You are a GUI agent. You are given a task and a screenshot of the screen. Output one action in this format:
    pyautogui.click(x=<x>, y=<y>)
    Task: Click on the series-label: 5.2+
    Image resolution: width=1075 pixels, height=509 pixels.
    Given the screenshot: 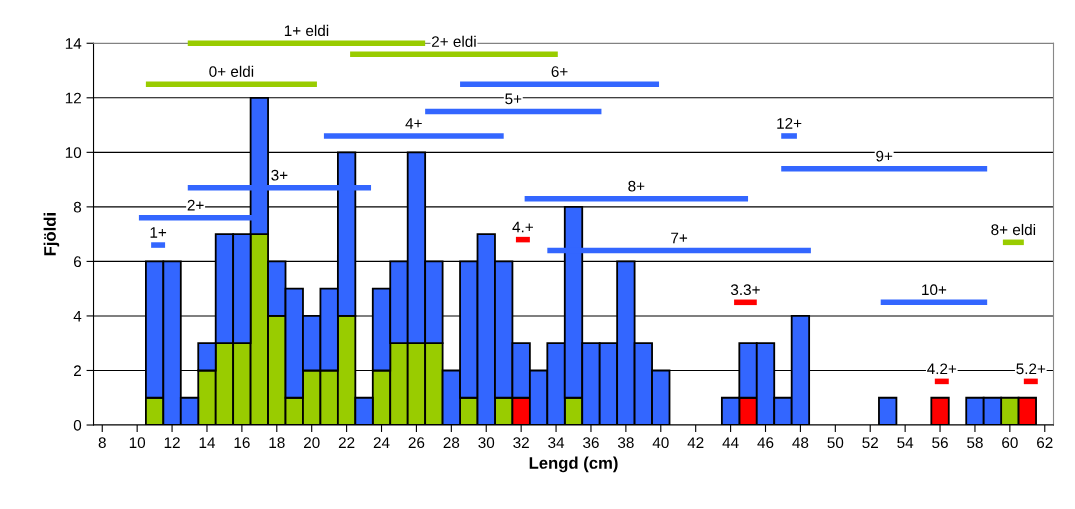 What is the action you would take?
    pyautogui.click(x=1031, y=369)
    